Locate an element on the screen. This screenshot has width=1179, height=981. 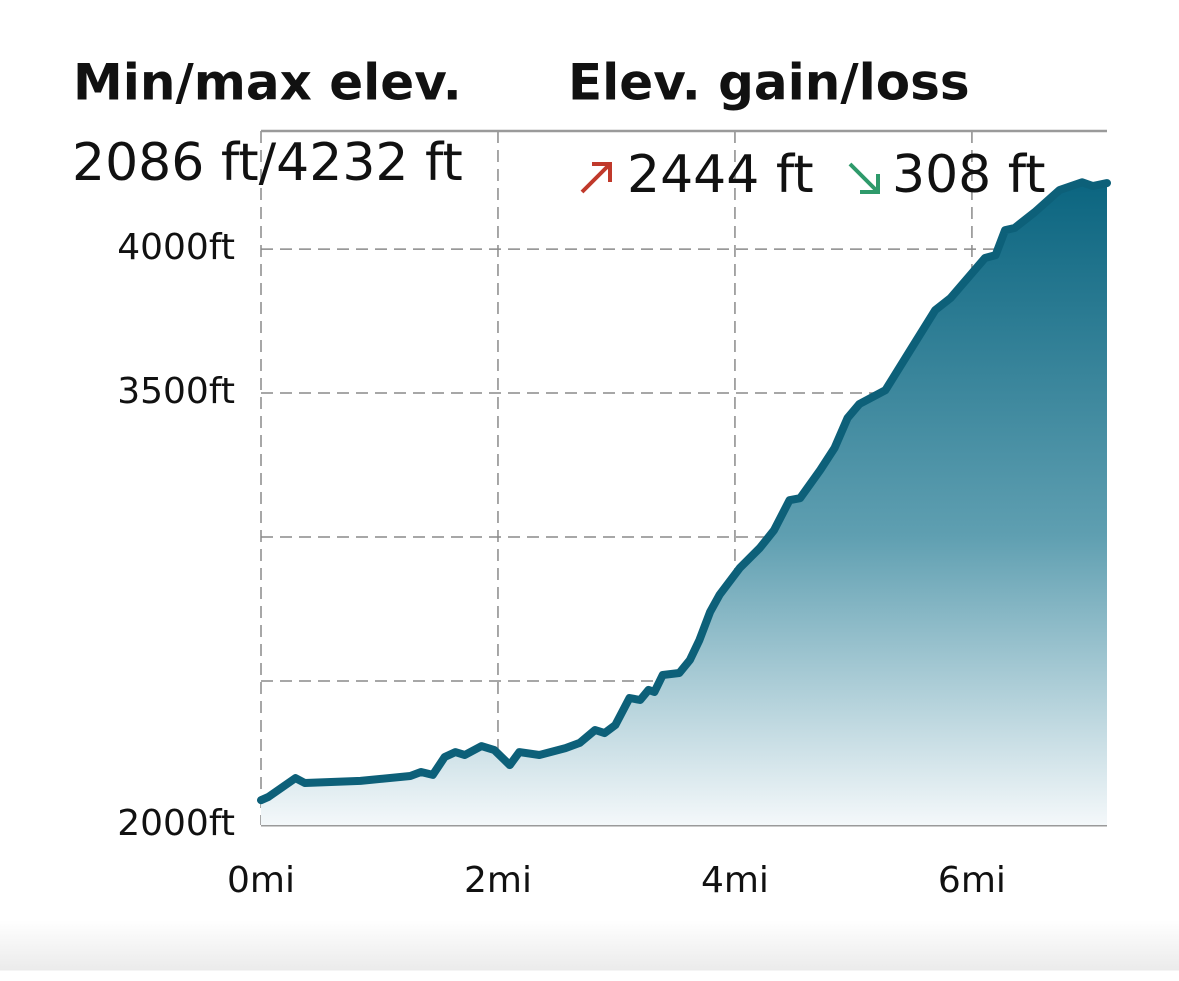
gain-arrow is located at coordinates (596, 178).